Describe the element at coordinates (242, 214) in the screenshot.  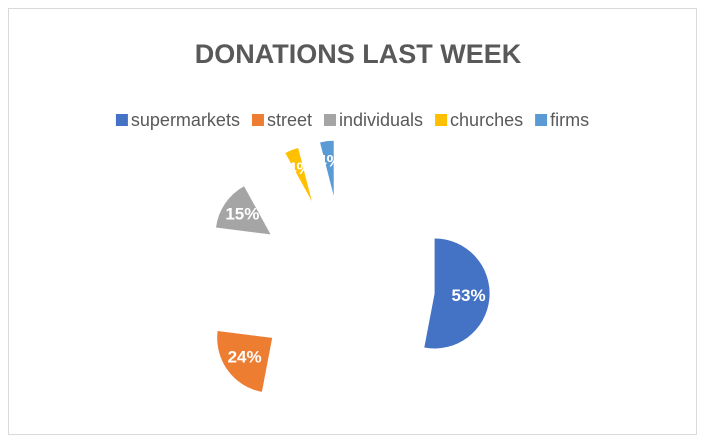
I see `data-label: 15%` at that location.